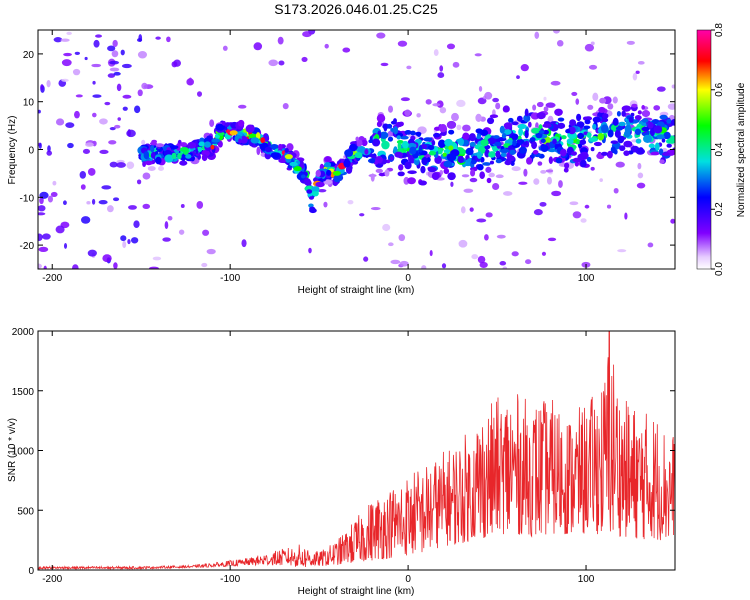 The height and width of the screenshot is (600, 750). Describe the element at coordinates (27, 246) in the screenshot. I see `y-tick-label: -20` at that location.